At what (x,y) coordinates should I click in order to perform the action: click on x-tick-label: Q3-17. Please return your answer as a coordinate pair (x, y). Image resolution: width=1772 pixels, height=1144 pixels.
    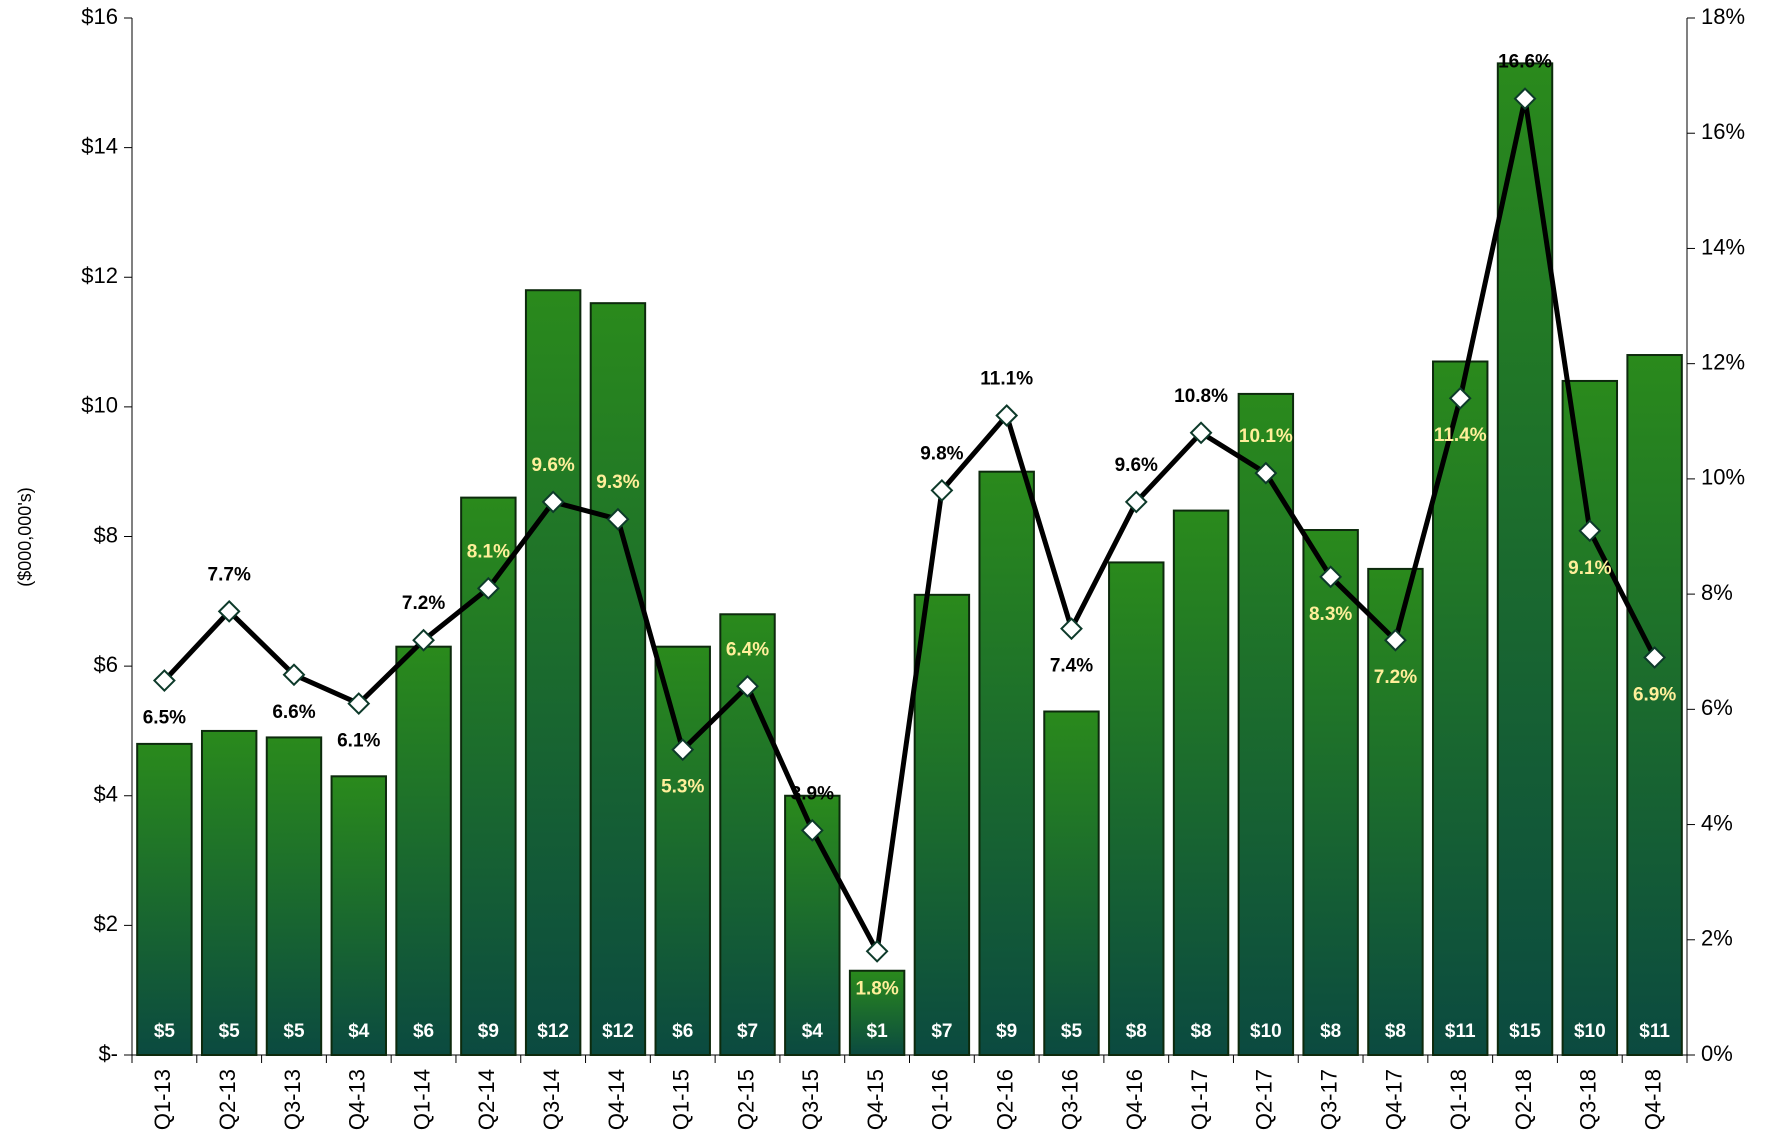
    Looking at the image, I should click on (1328, 1099).